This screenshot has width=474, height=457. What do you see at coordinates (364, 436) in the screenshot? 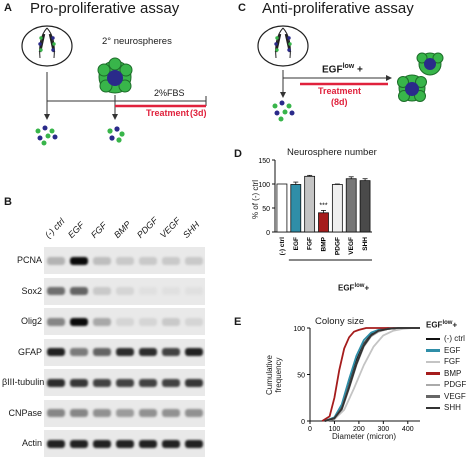
I see `chart-e-xlabel: Diameter (micron)` at bounding box center [364, 436].